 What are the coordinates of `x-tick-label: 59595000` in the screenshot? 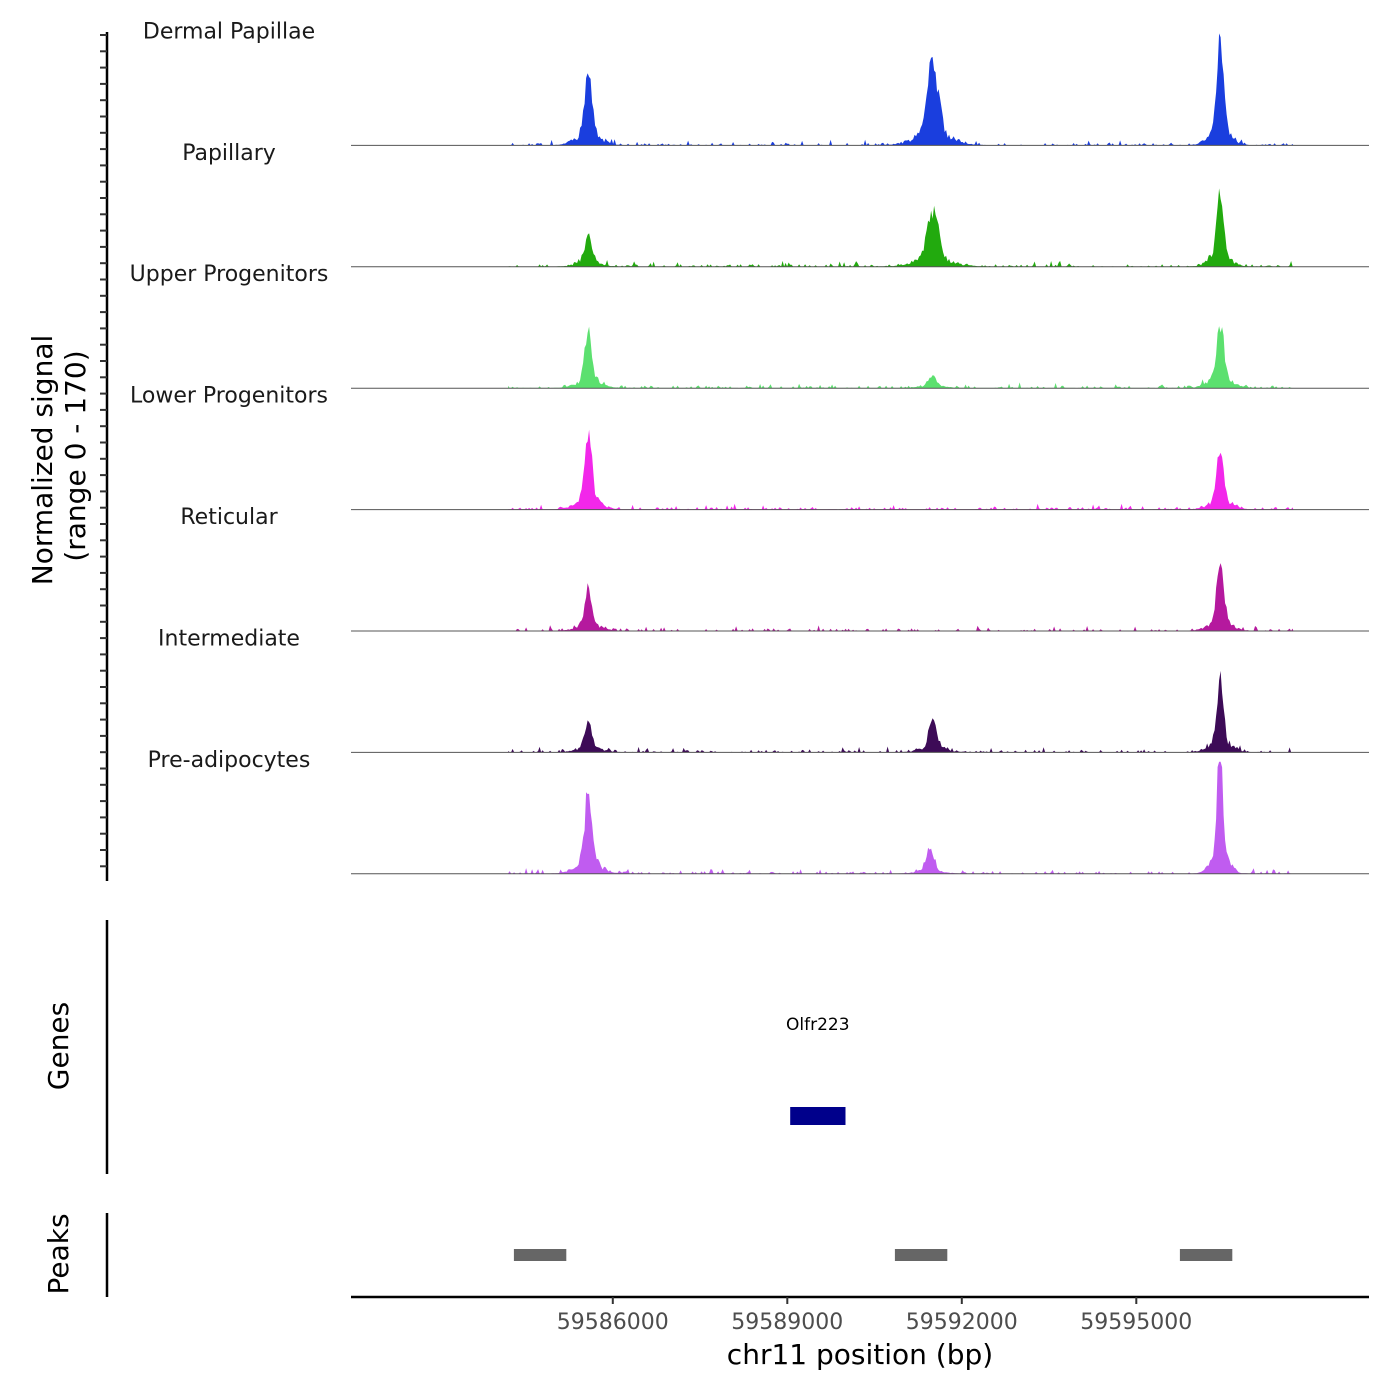 It's located at (1136, 1322).